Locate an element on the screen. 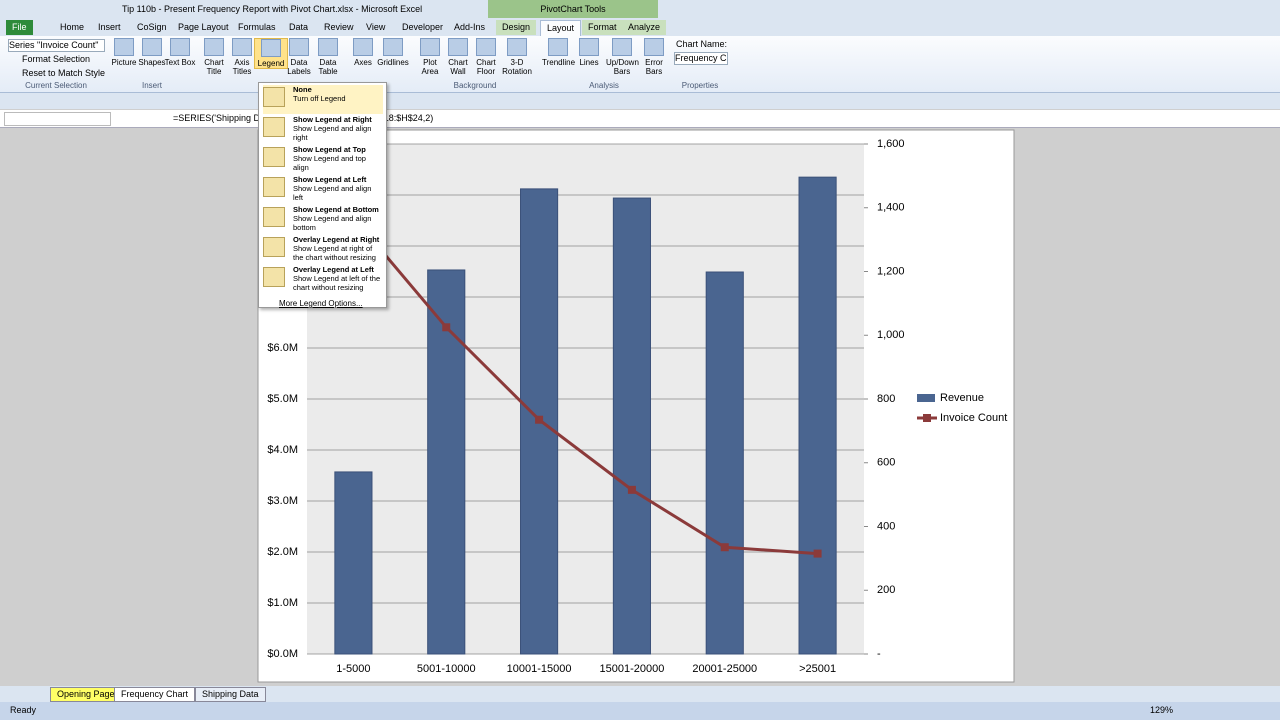 Image resolution: width=1280 pixels, height=720 pixels. group-label: Current Selection is located at coordinates (56, 85).